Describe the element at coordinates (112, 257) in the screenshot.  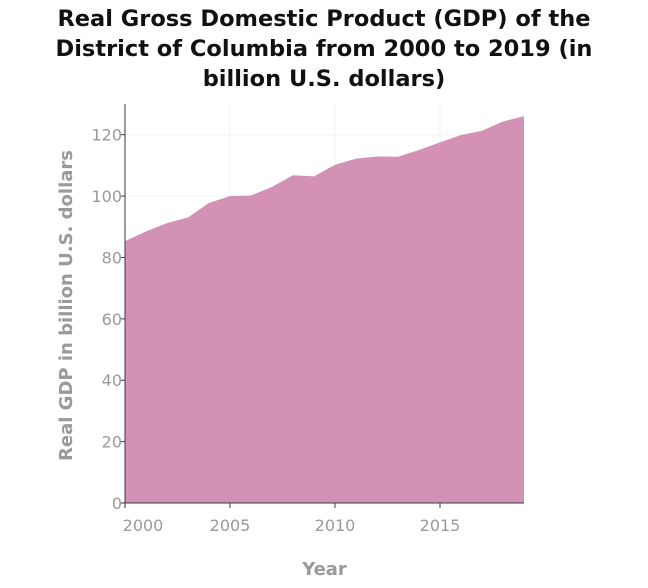
I see `y-tick-label-4: 80` at that location.